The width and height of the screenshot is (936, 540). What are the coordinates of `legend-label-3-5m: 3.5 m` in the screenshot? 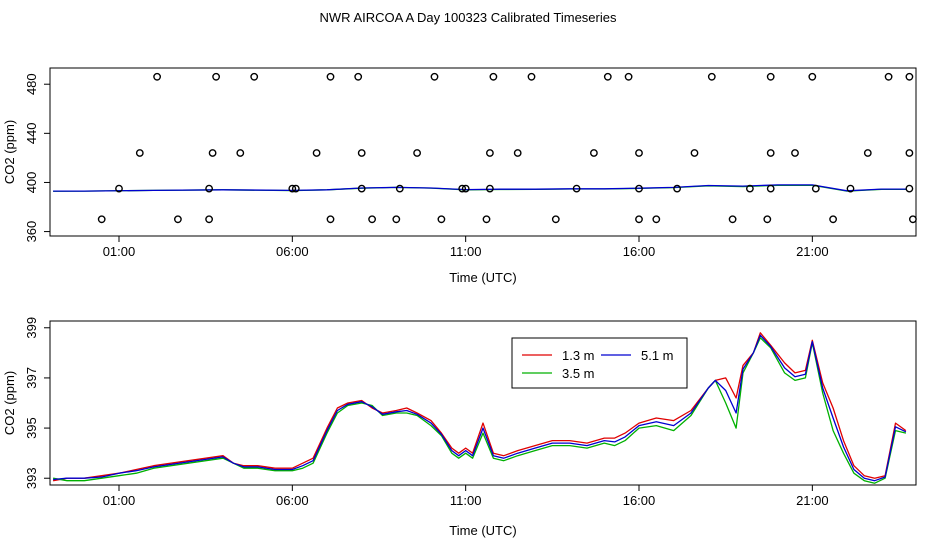 It's located at (578, 373).